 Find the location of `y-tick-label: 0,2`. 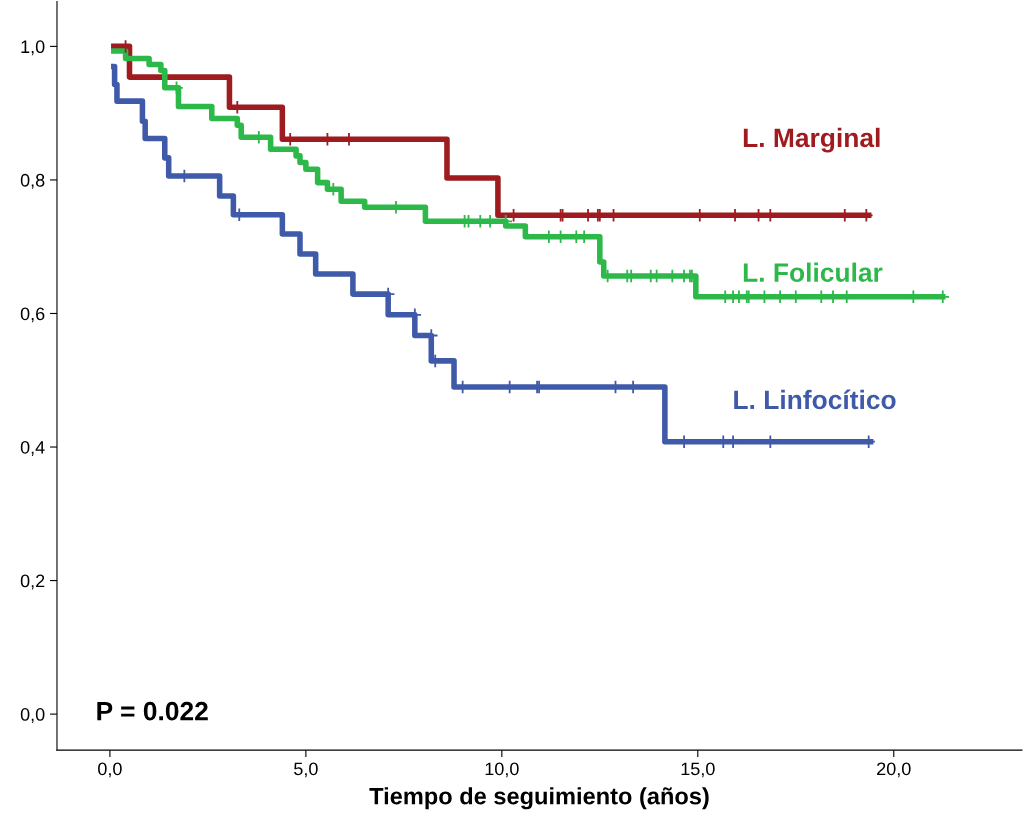

y-tick-label: 0,2 is located at coordinates (32, 582).